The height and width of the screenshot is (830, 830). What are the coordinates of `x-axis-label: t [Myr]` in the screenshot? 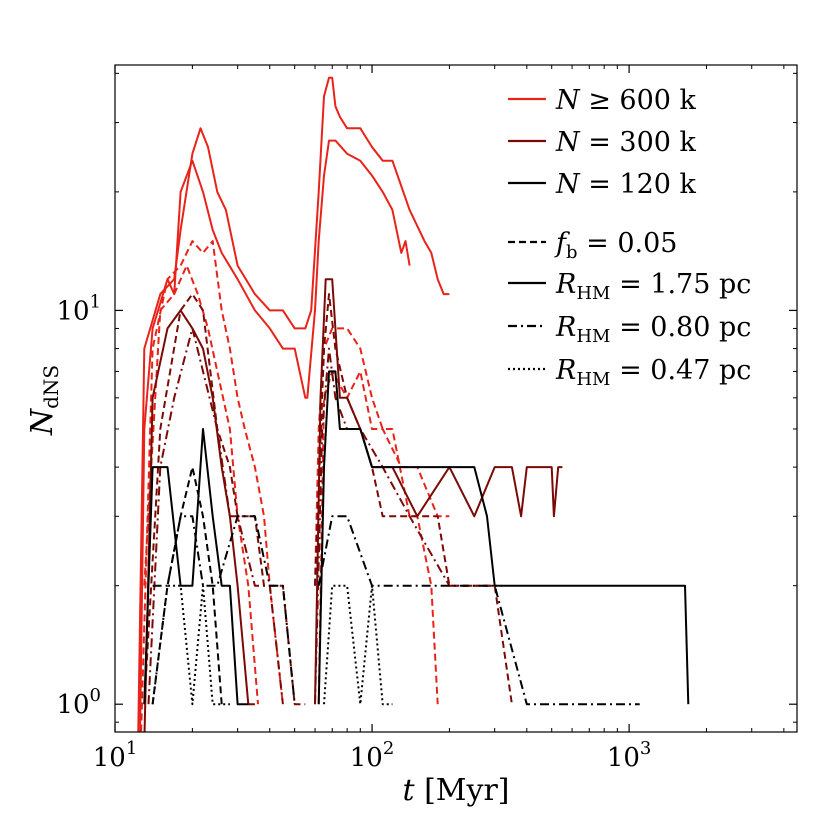 It's located at (455, 790).